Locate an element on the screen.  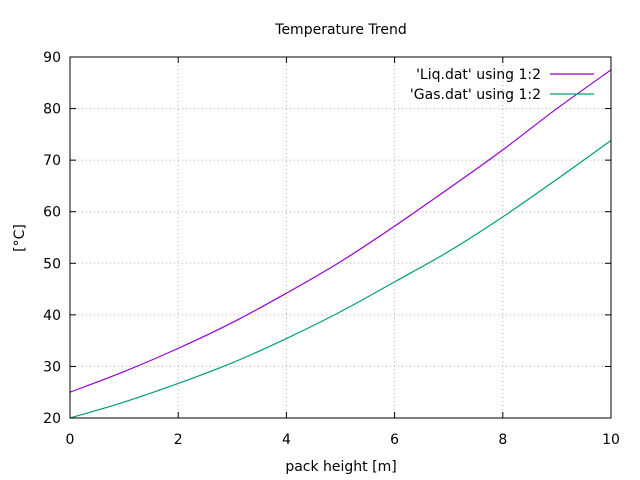
x-axis-label: pack height [m] is located at coordinates (340, 467).